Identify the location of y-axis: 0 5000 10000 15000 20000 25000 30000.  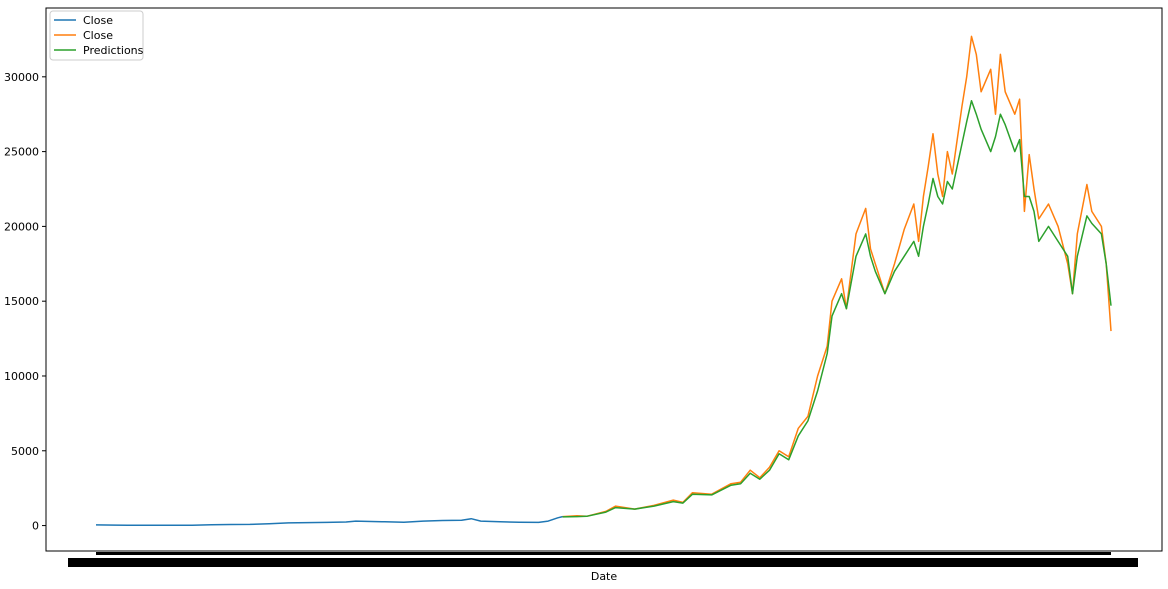
(25, 302).